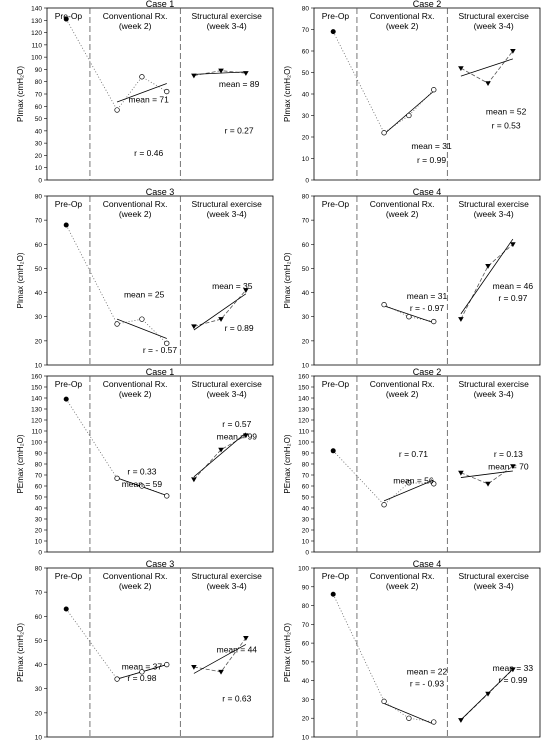 The width and height of the screenshot is (550, 745). Describe the element at coordinates (160, 192) in the screenshot. I see `panel-title: Case 3` at that location.